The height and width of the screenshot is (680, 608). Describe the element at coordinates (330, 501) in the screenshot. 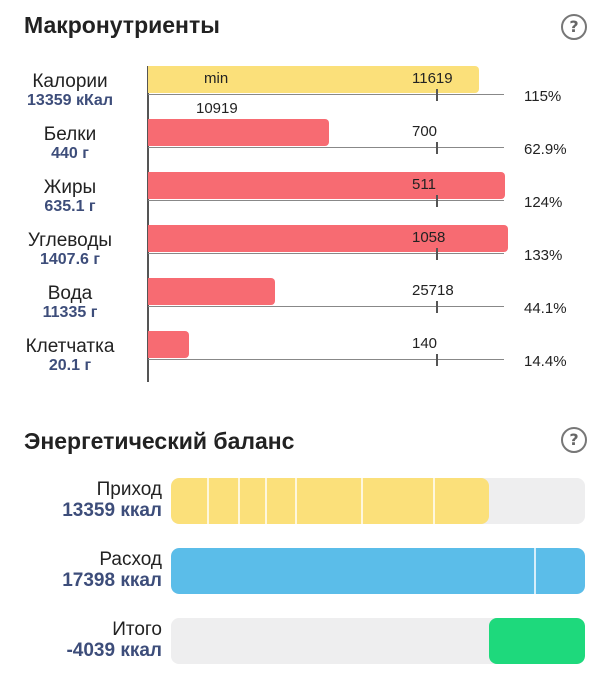

I see `income-fill` at that location.